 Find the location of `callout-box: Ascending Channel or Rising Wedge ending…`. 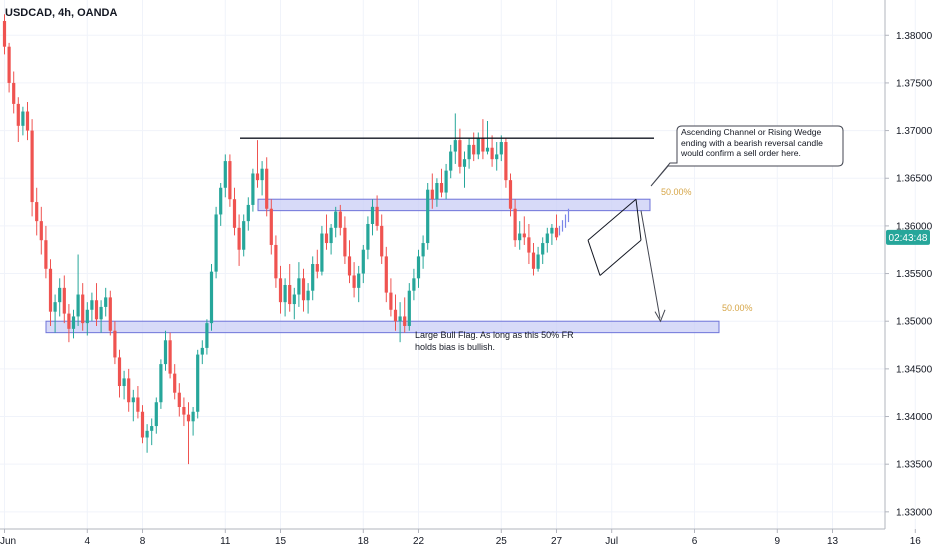

callout-box: Ascending Channel or Rising Wedge ending… is located at coordinates (747, 156).